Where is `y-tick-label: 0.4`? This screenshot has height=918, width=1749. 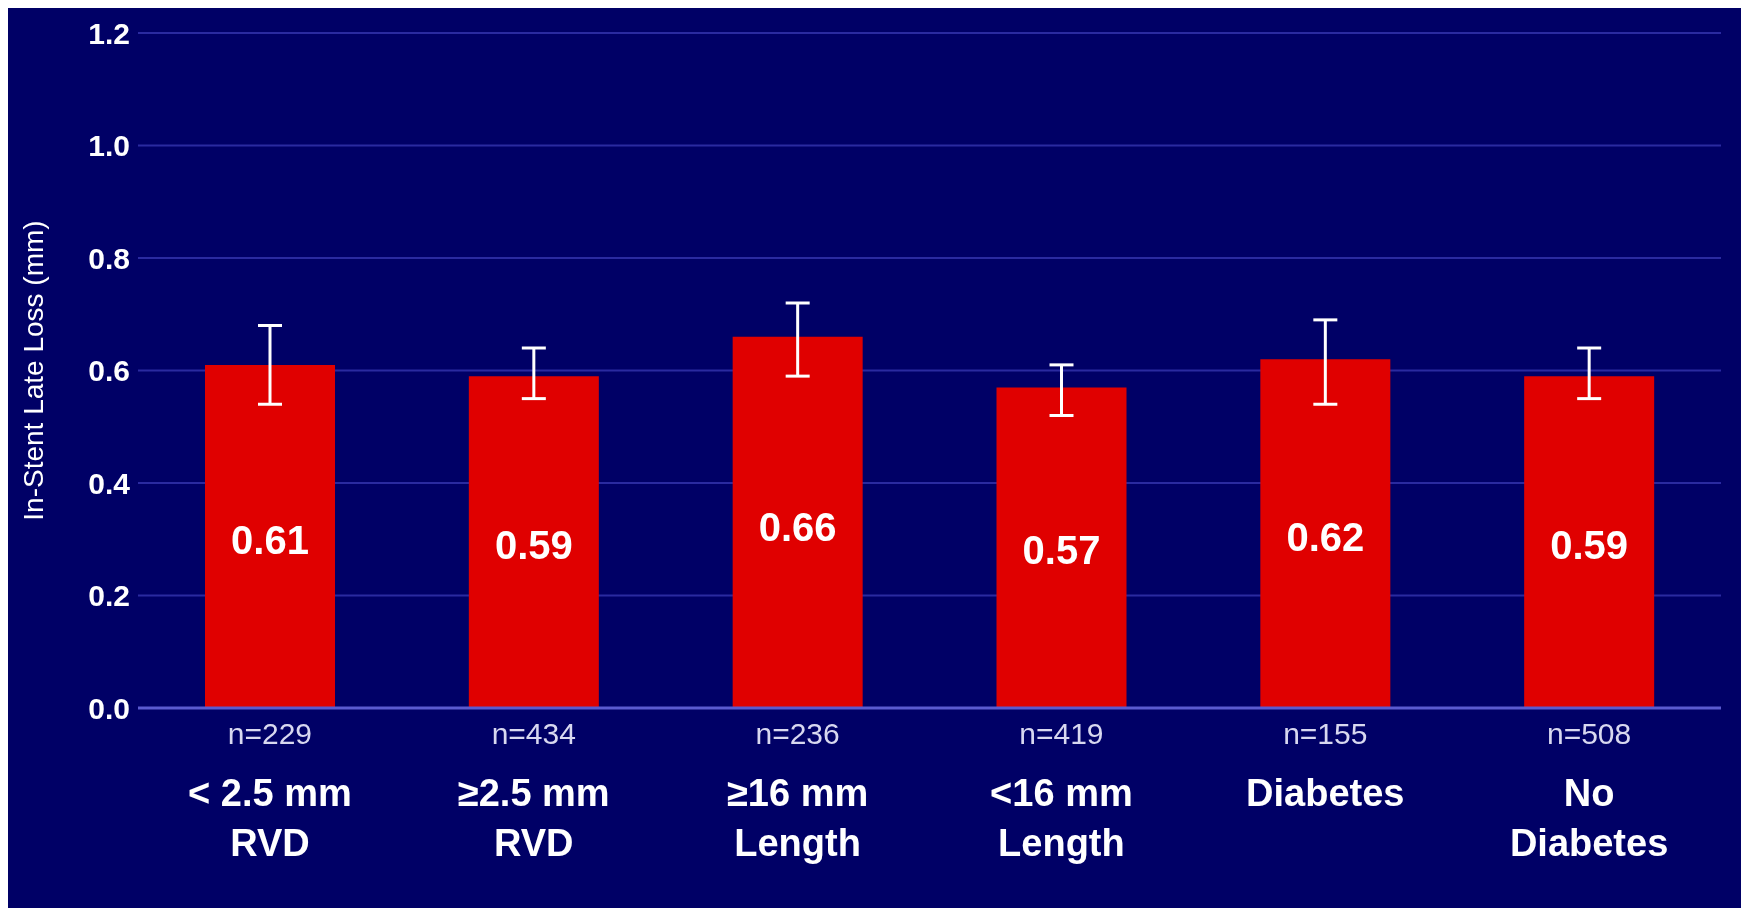
y-tick-label: 0.4 is located at coordinates (109, 483).